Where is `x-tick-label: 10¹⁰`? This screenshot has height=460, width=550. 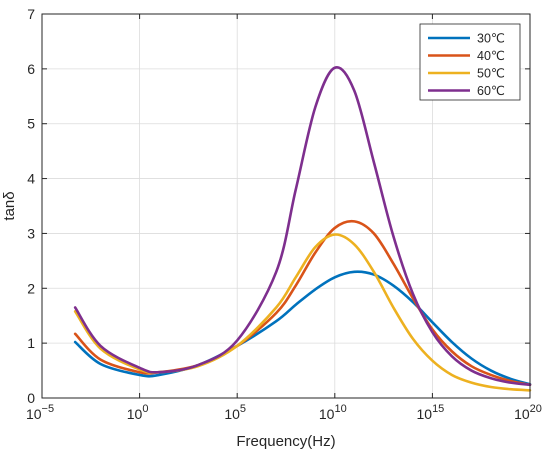 x-tick-label: 10¹⁰ is located at coordinates (333, 412).